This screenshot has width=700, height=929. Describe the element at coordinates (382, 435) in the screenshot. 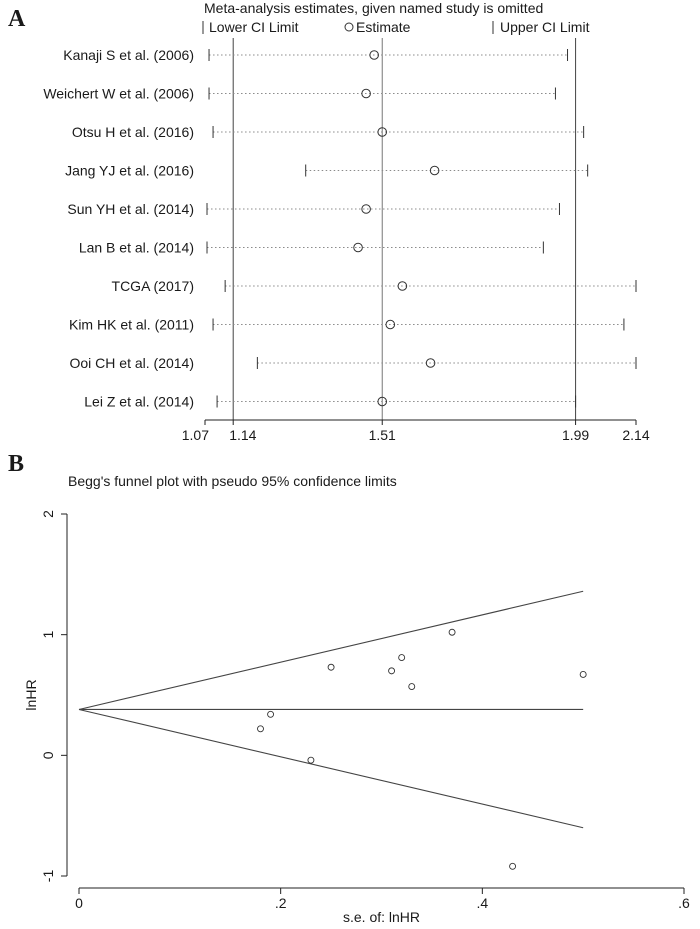

I see `forest-tick-label: 1.51` at that location.